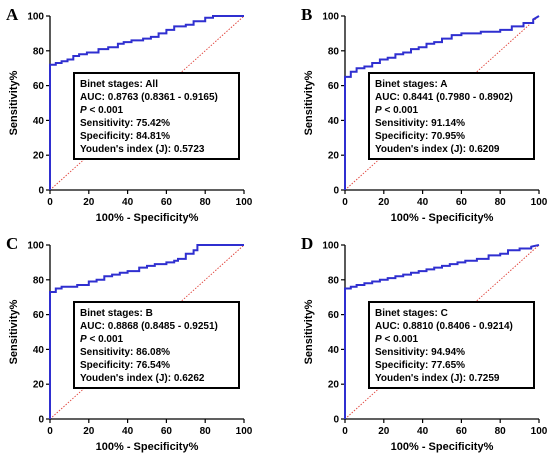 The image size is (550, 462). Describe the element at coordinates (12, 243) in the screenshot. I see `panel-letter: C` at that location.